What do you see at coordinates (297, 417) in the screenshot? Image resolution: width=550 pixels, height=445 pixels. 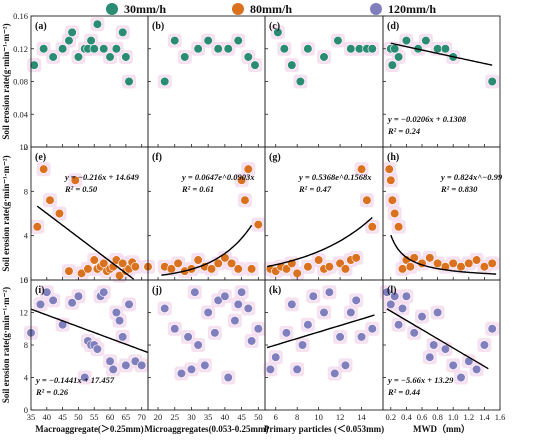 I see `x-tick-label: 8` at bounding box center [297, 417].